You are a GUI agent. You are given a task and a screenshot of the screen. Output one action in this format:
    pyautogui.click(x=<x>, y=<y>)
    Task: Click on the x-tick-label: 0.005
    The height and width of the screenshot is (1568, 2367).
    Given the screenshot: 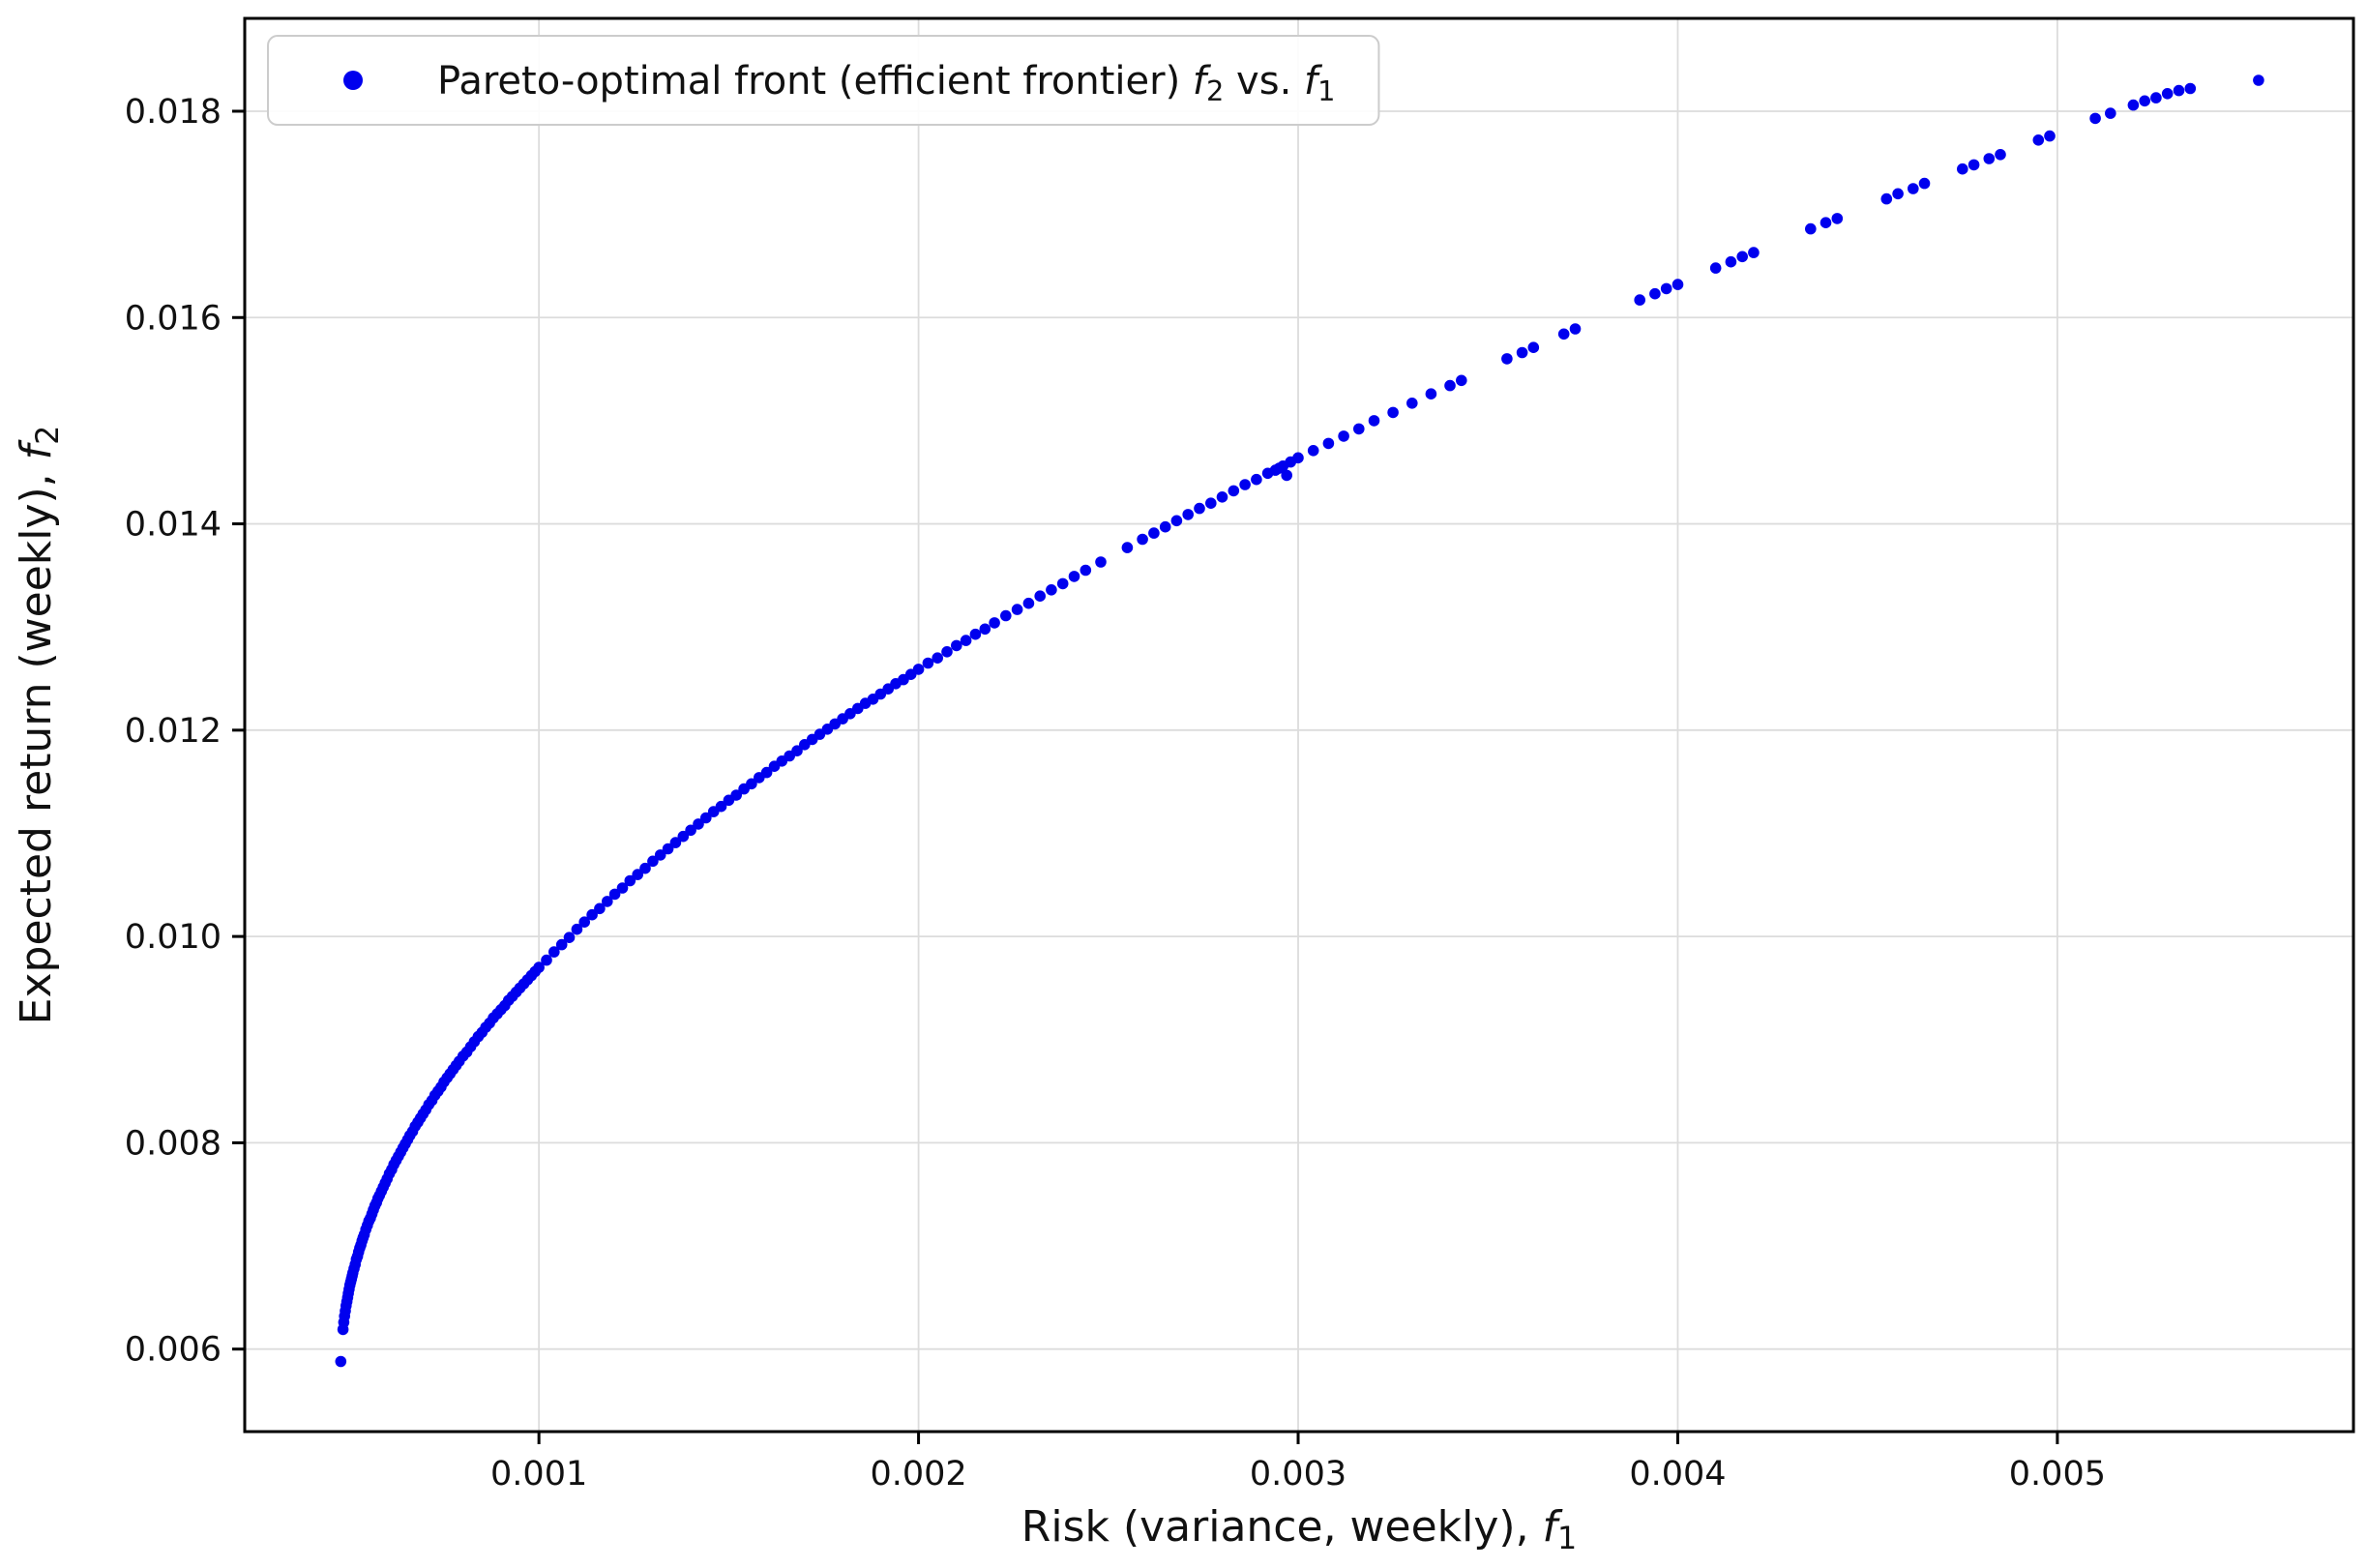 What is the action you would take?
    pyautogui.click(x=2057, y=1474)
    